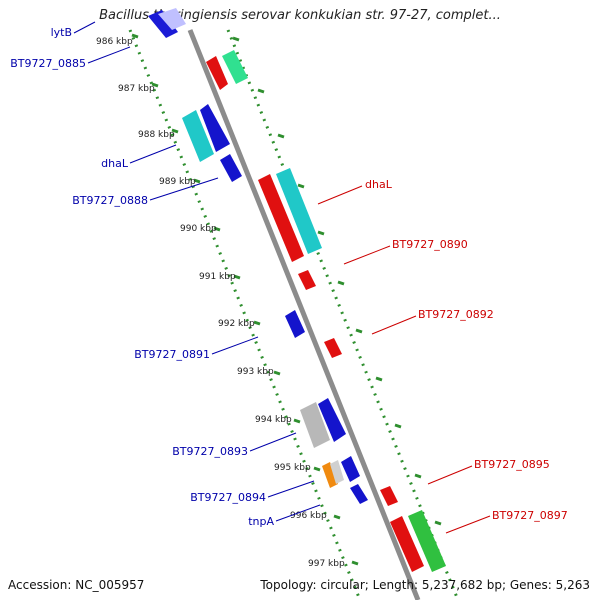 Image resolution: width=600 pixels, height=600 pixels. What do you see at coordinates (110, 200) in the screenshot?
I see `label-BT9727-0888: BT9727_0888` at bounding box center [110, 200].